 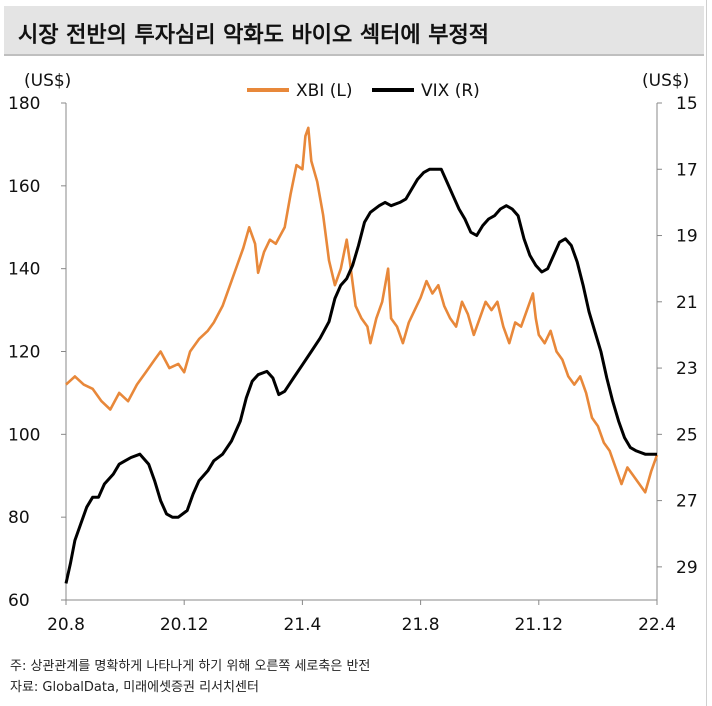 I want to click on chart-title: 시장 전반의 투자심리 악화도 바이오 섹터에 부정적, so click(x=253, y=35).